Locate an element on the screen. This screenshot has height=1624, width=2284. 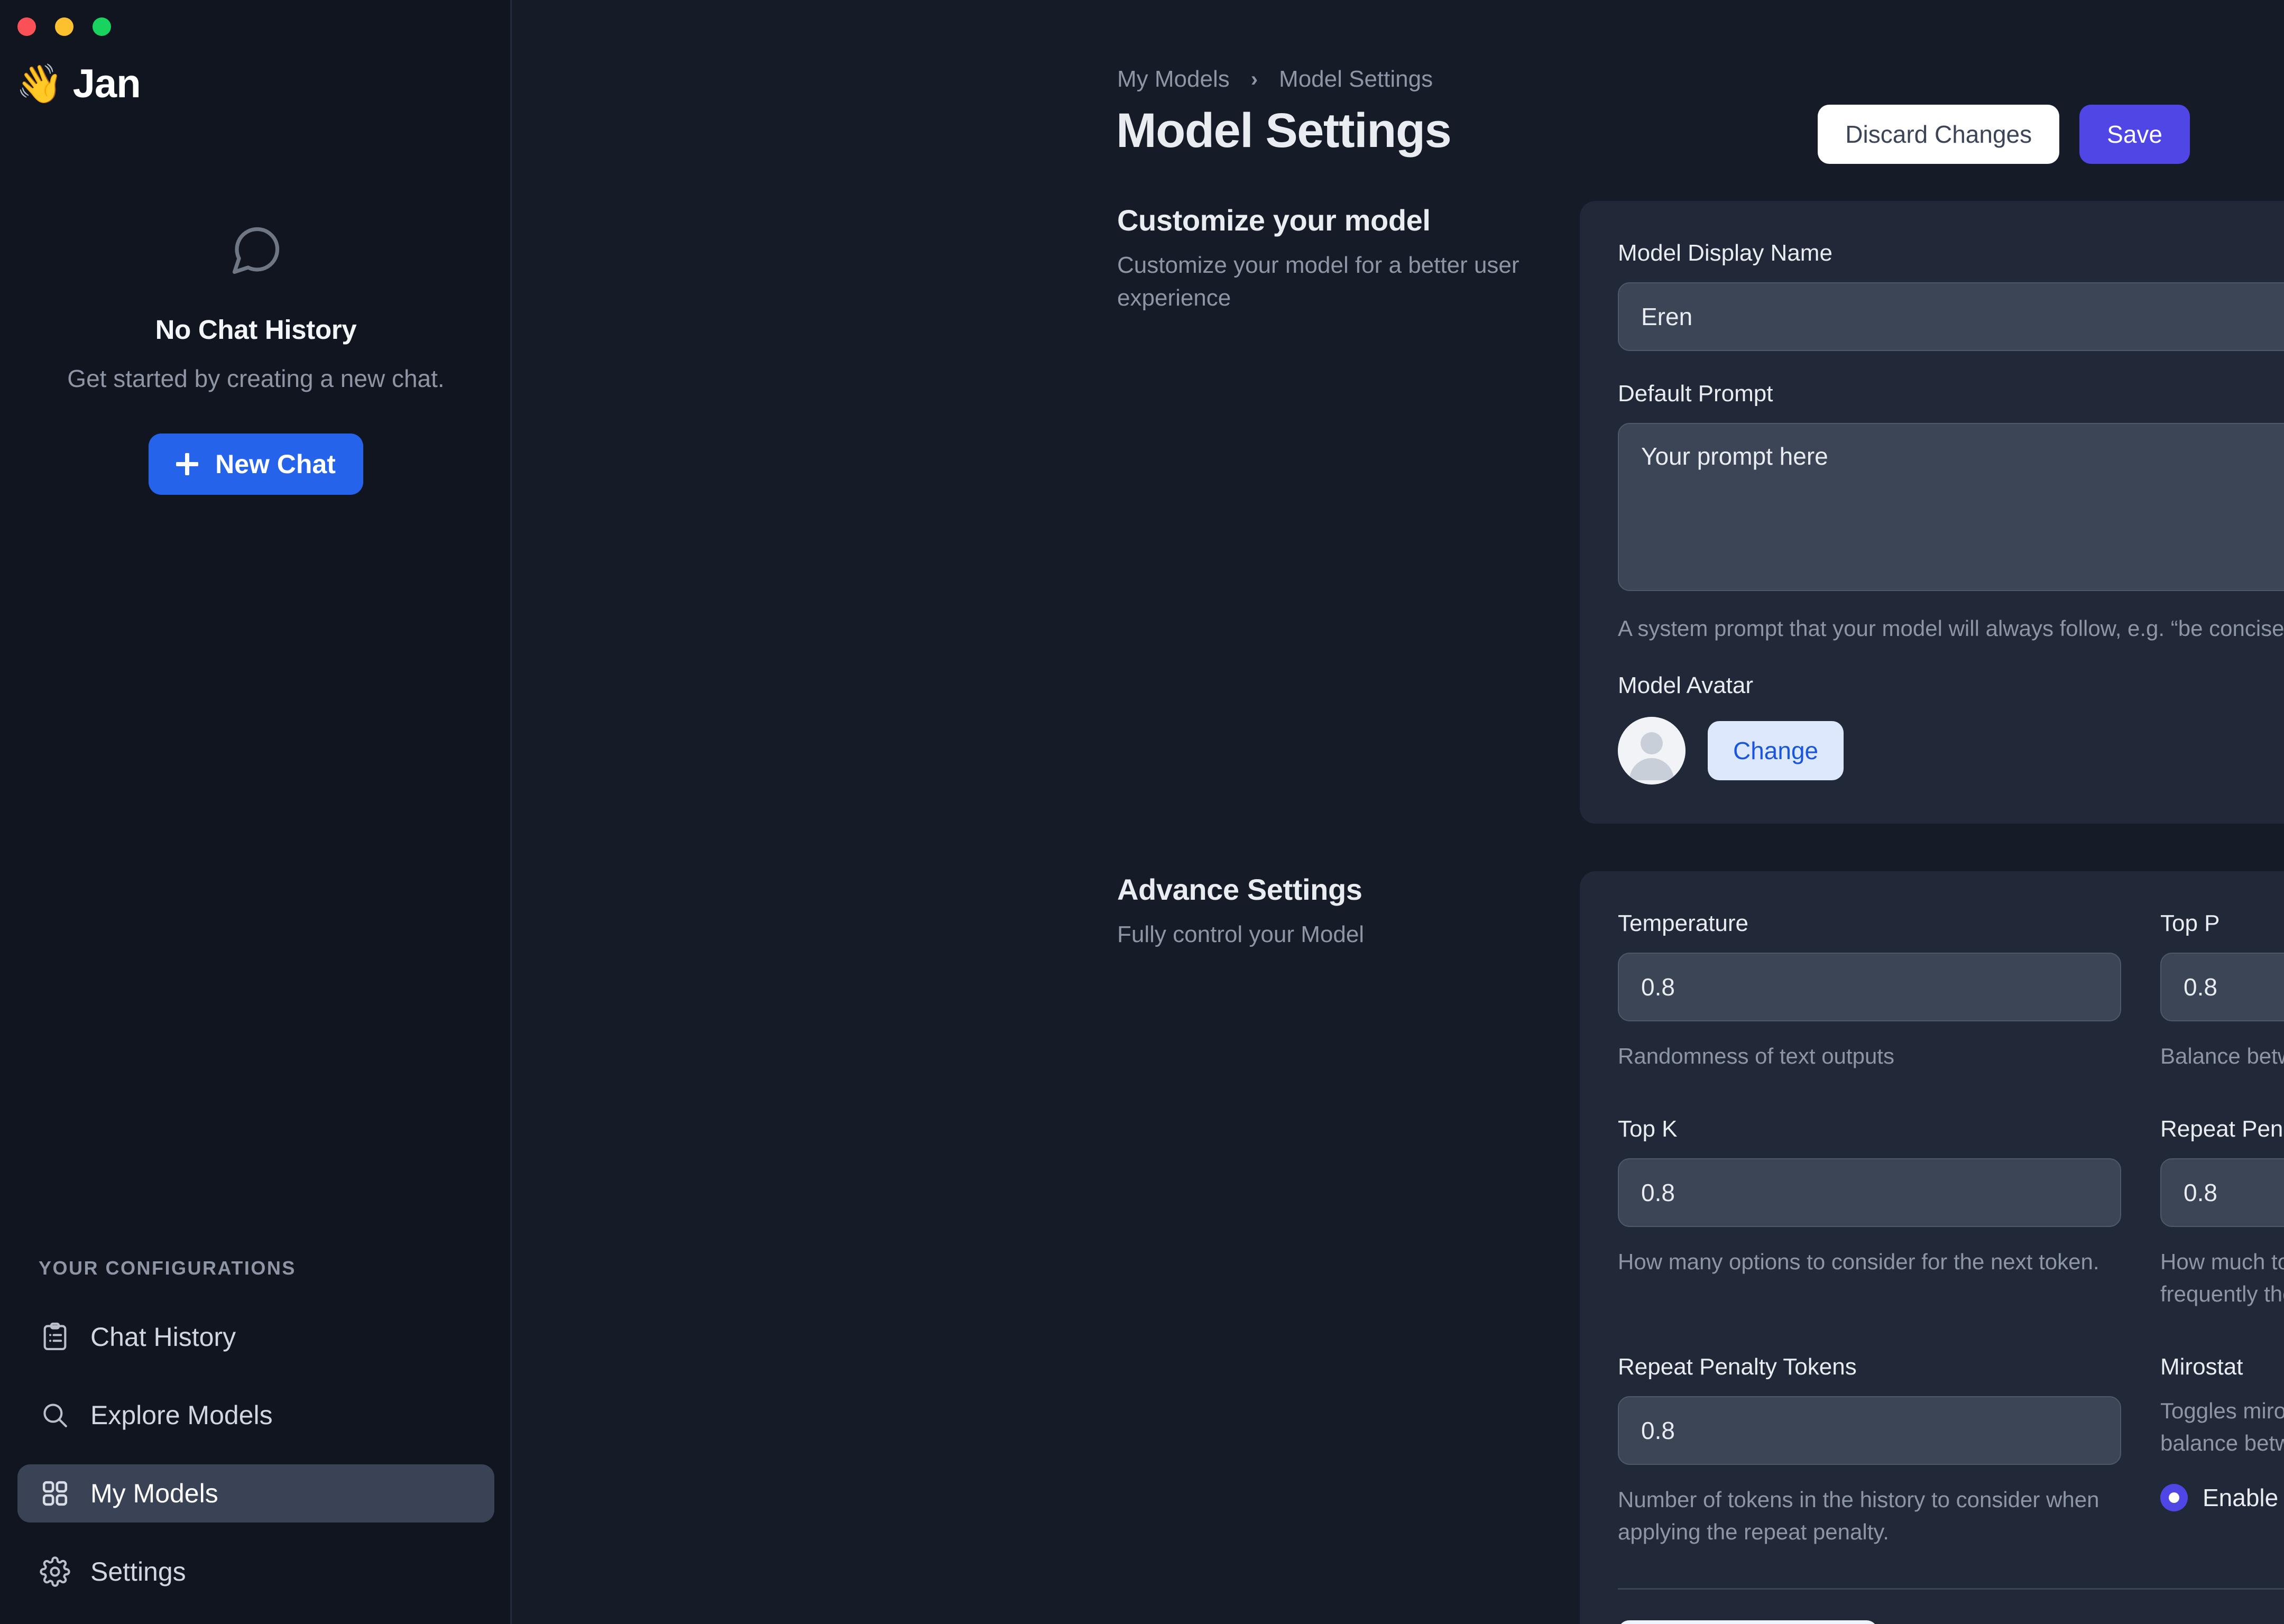
panel-divider is located at coordinates (1951, 1589).